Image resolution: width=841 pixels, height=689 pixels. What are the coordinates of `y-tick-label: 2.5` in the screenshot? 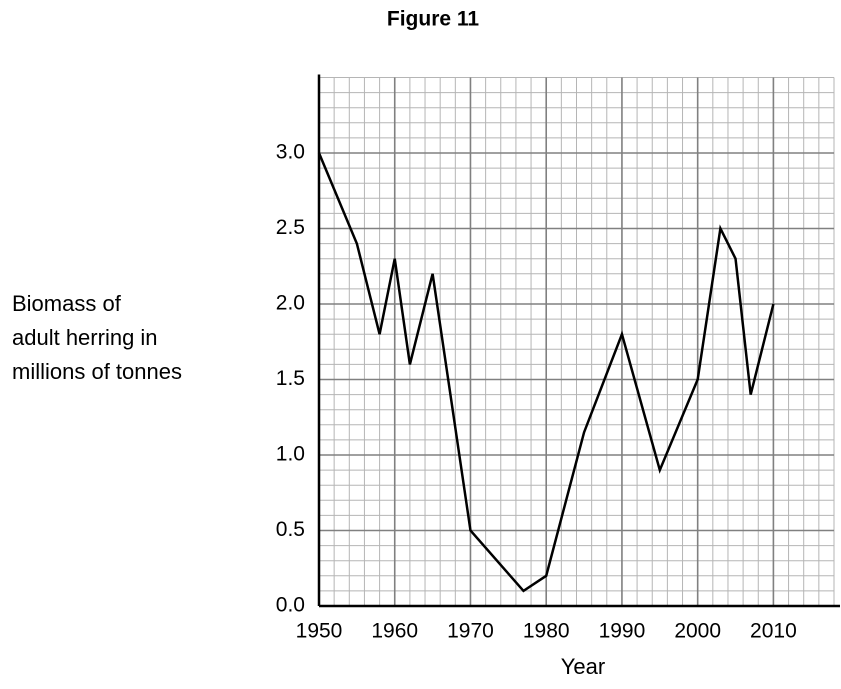 It's located at (290, 227).